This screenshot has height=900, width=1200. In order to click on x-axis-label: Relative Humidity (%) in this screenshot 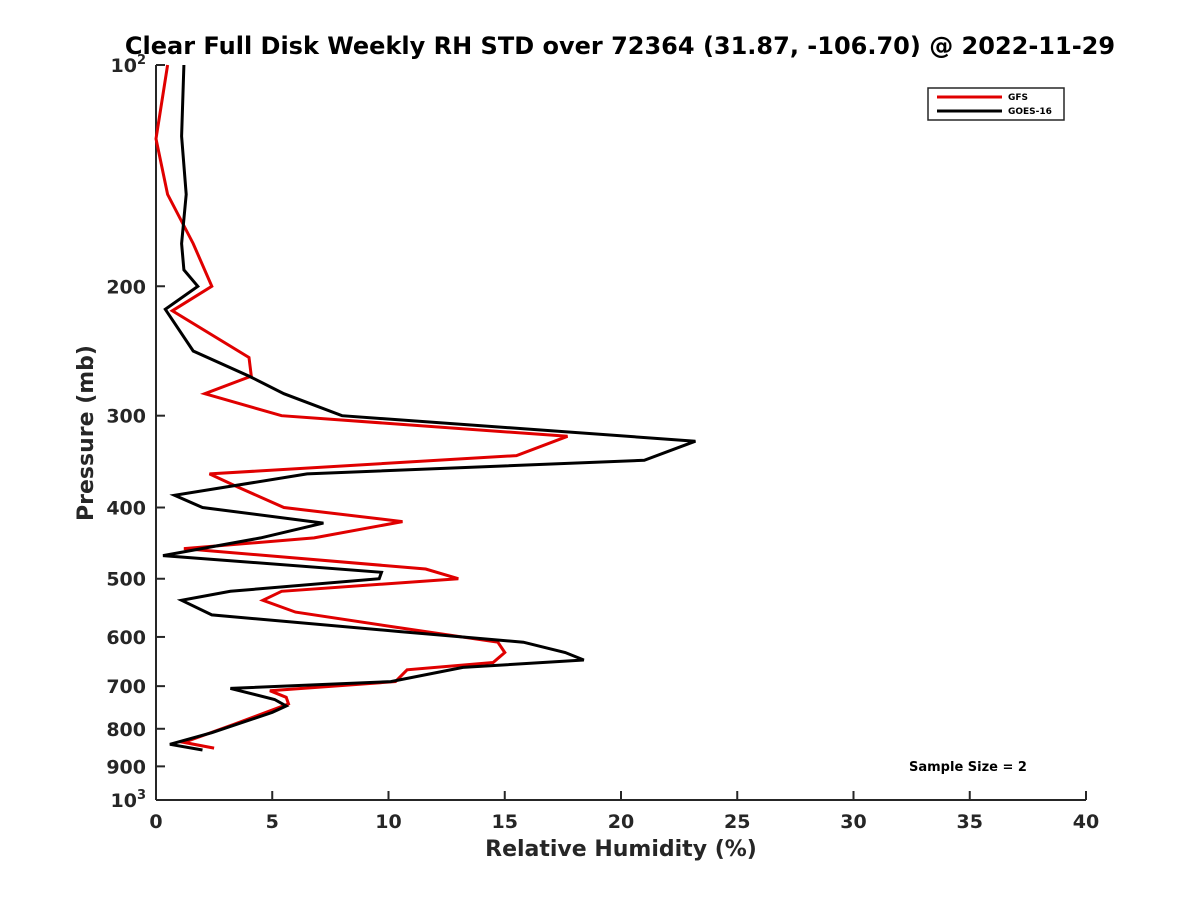, I will do `click(621, 849)`.